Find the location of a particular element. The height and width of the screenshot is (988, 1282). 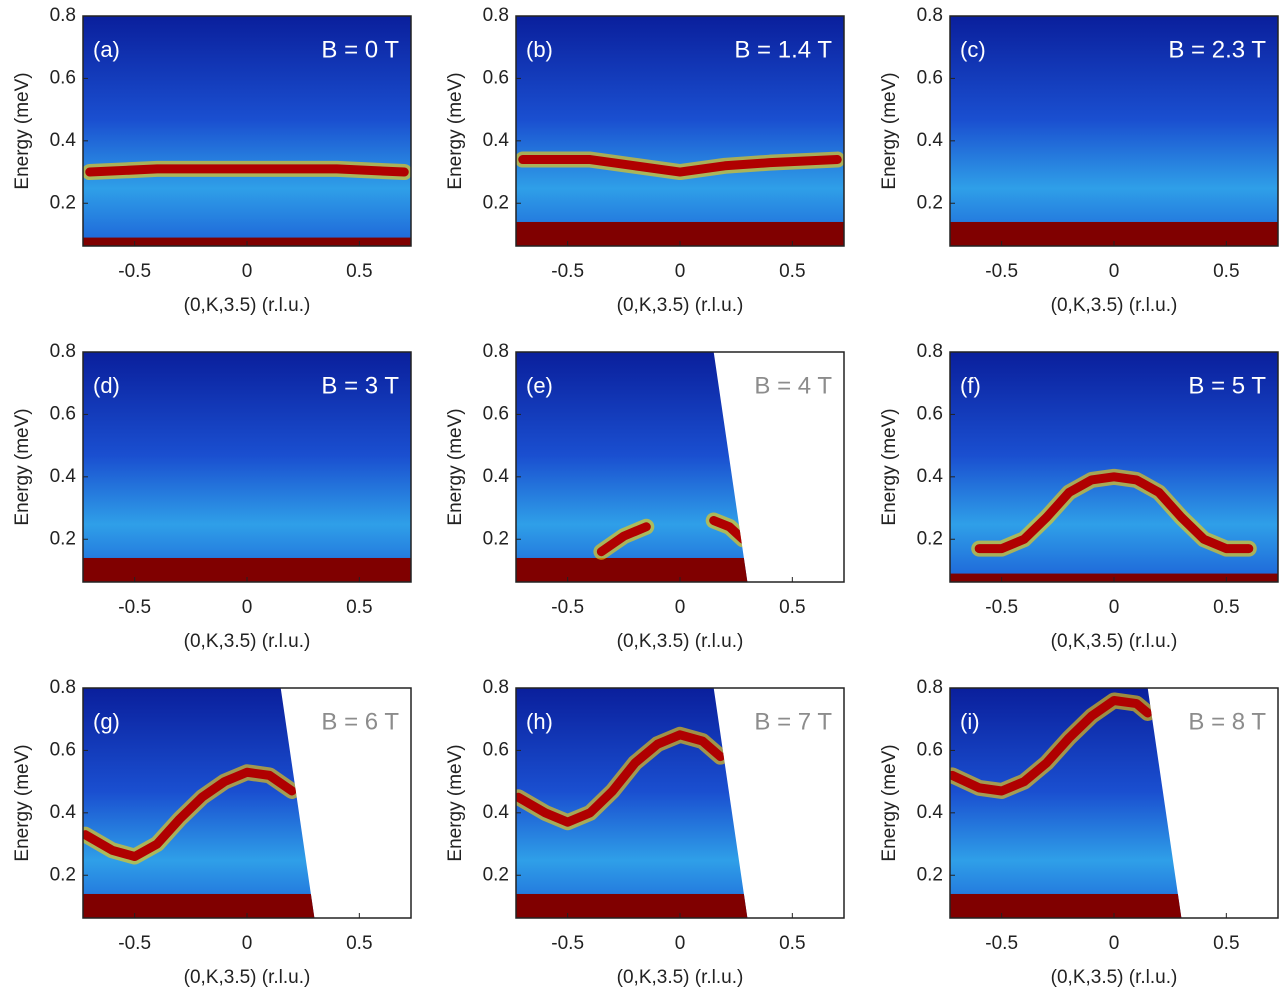

field-annotation: B = 8 T is located at coordinates (1227, 721).